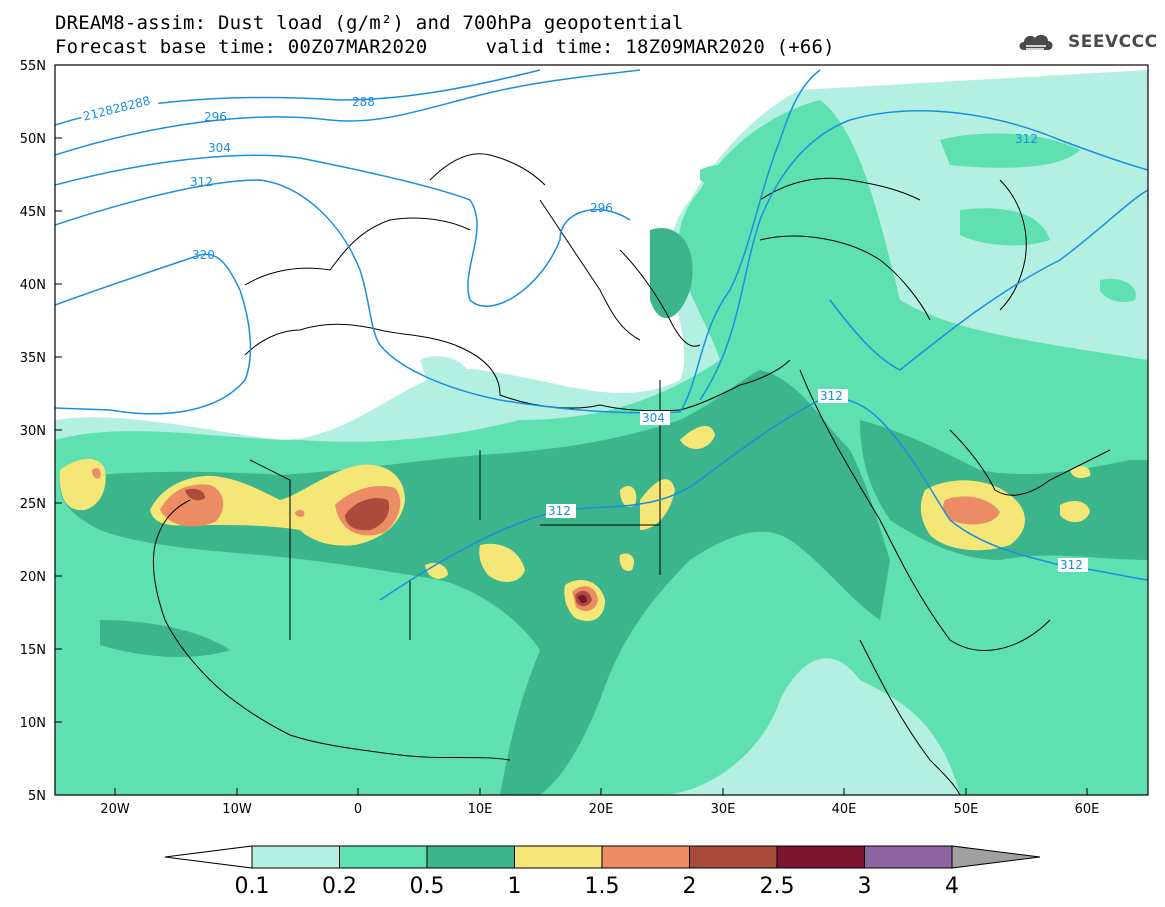 Image resolution: width=1165 pixels, height=907 pixels. What do you see at coordinates (1036, 42) in the screenshot?
I see `cloud-icon` at bounding box center [1036, 42].